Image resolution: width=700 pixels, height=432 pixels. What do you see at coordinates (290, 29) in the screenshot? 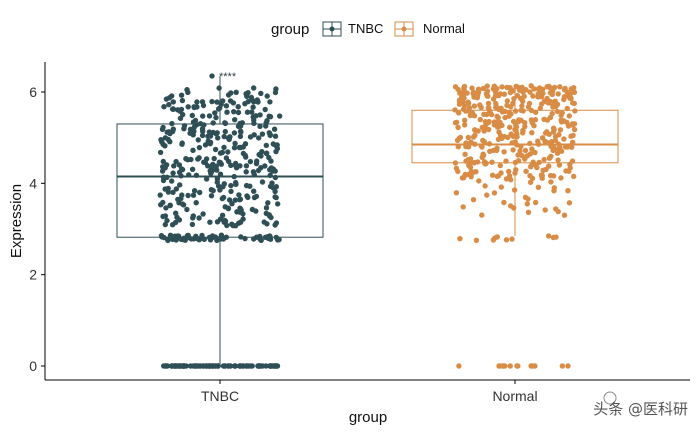
I see `legend-title: group` at bounding box center [290, 29].